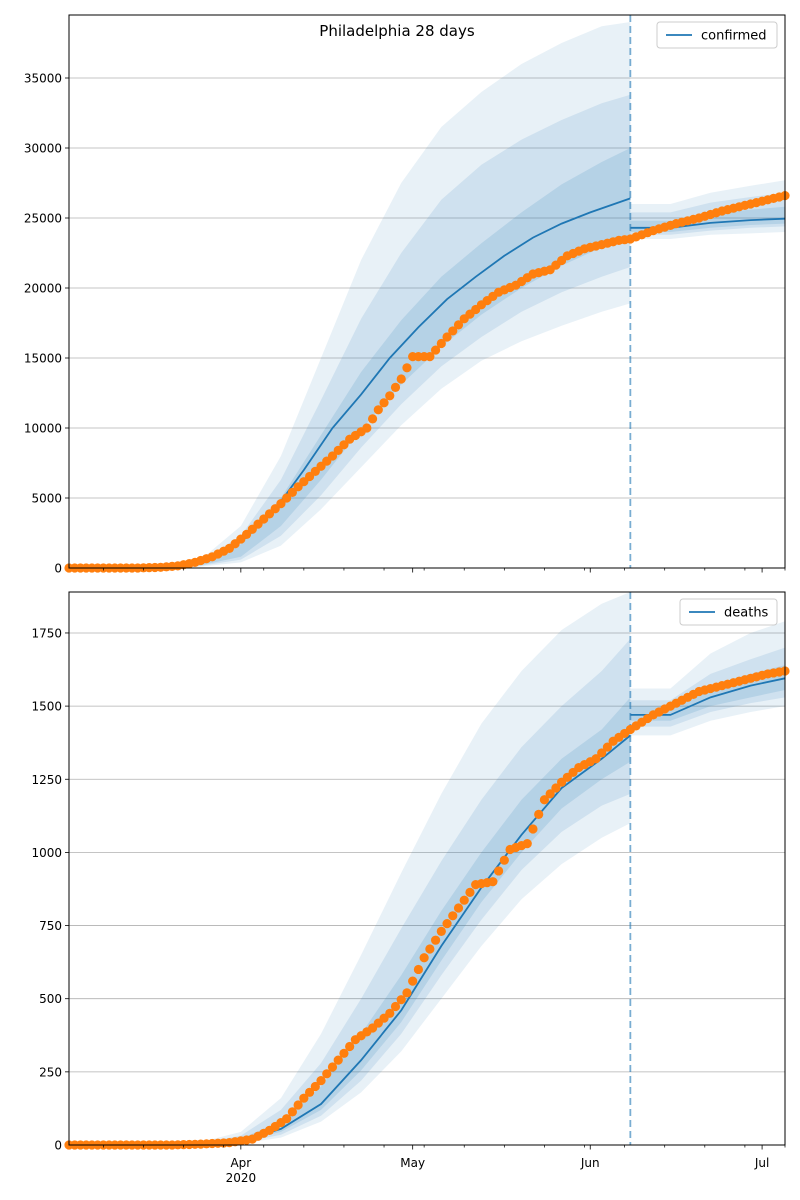 The height and width of the screenshot is (1200, 800). What do you see at coordinates (590, 1163) in the screenshot?
I see `x-tick-label: Jun` at bounding box center [590, 1163].